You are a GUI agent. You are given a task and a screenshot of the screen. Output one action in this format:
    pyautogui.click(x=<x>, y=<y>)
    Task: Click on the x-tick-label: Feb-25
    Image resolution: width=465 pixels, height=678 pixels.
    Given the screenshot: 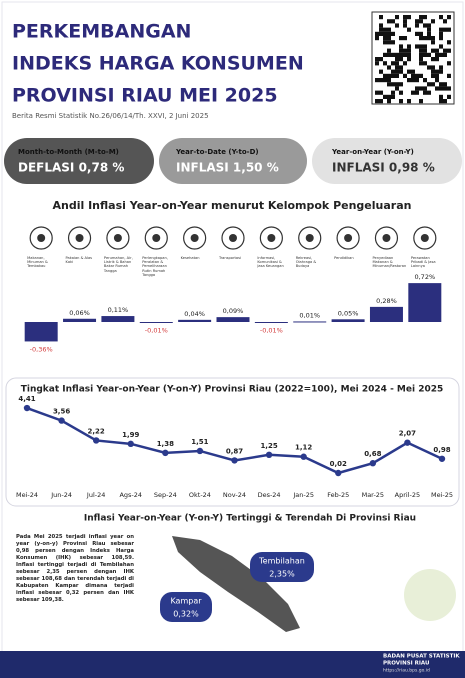 What is the action you would take?
    pyautogui.click(x=338, y=495)
    